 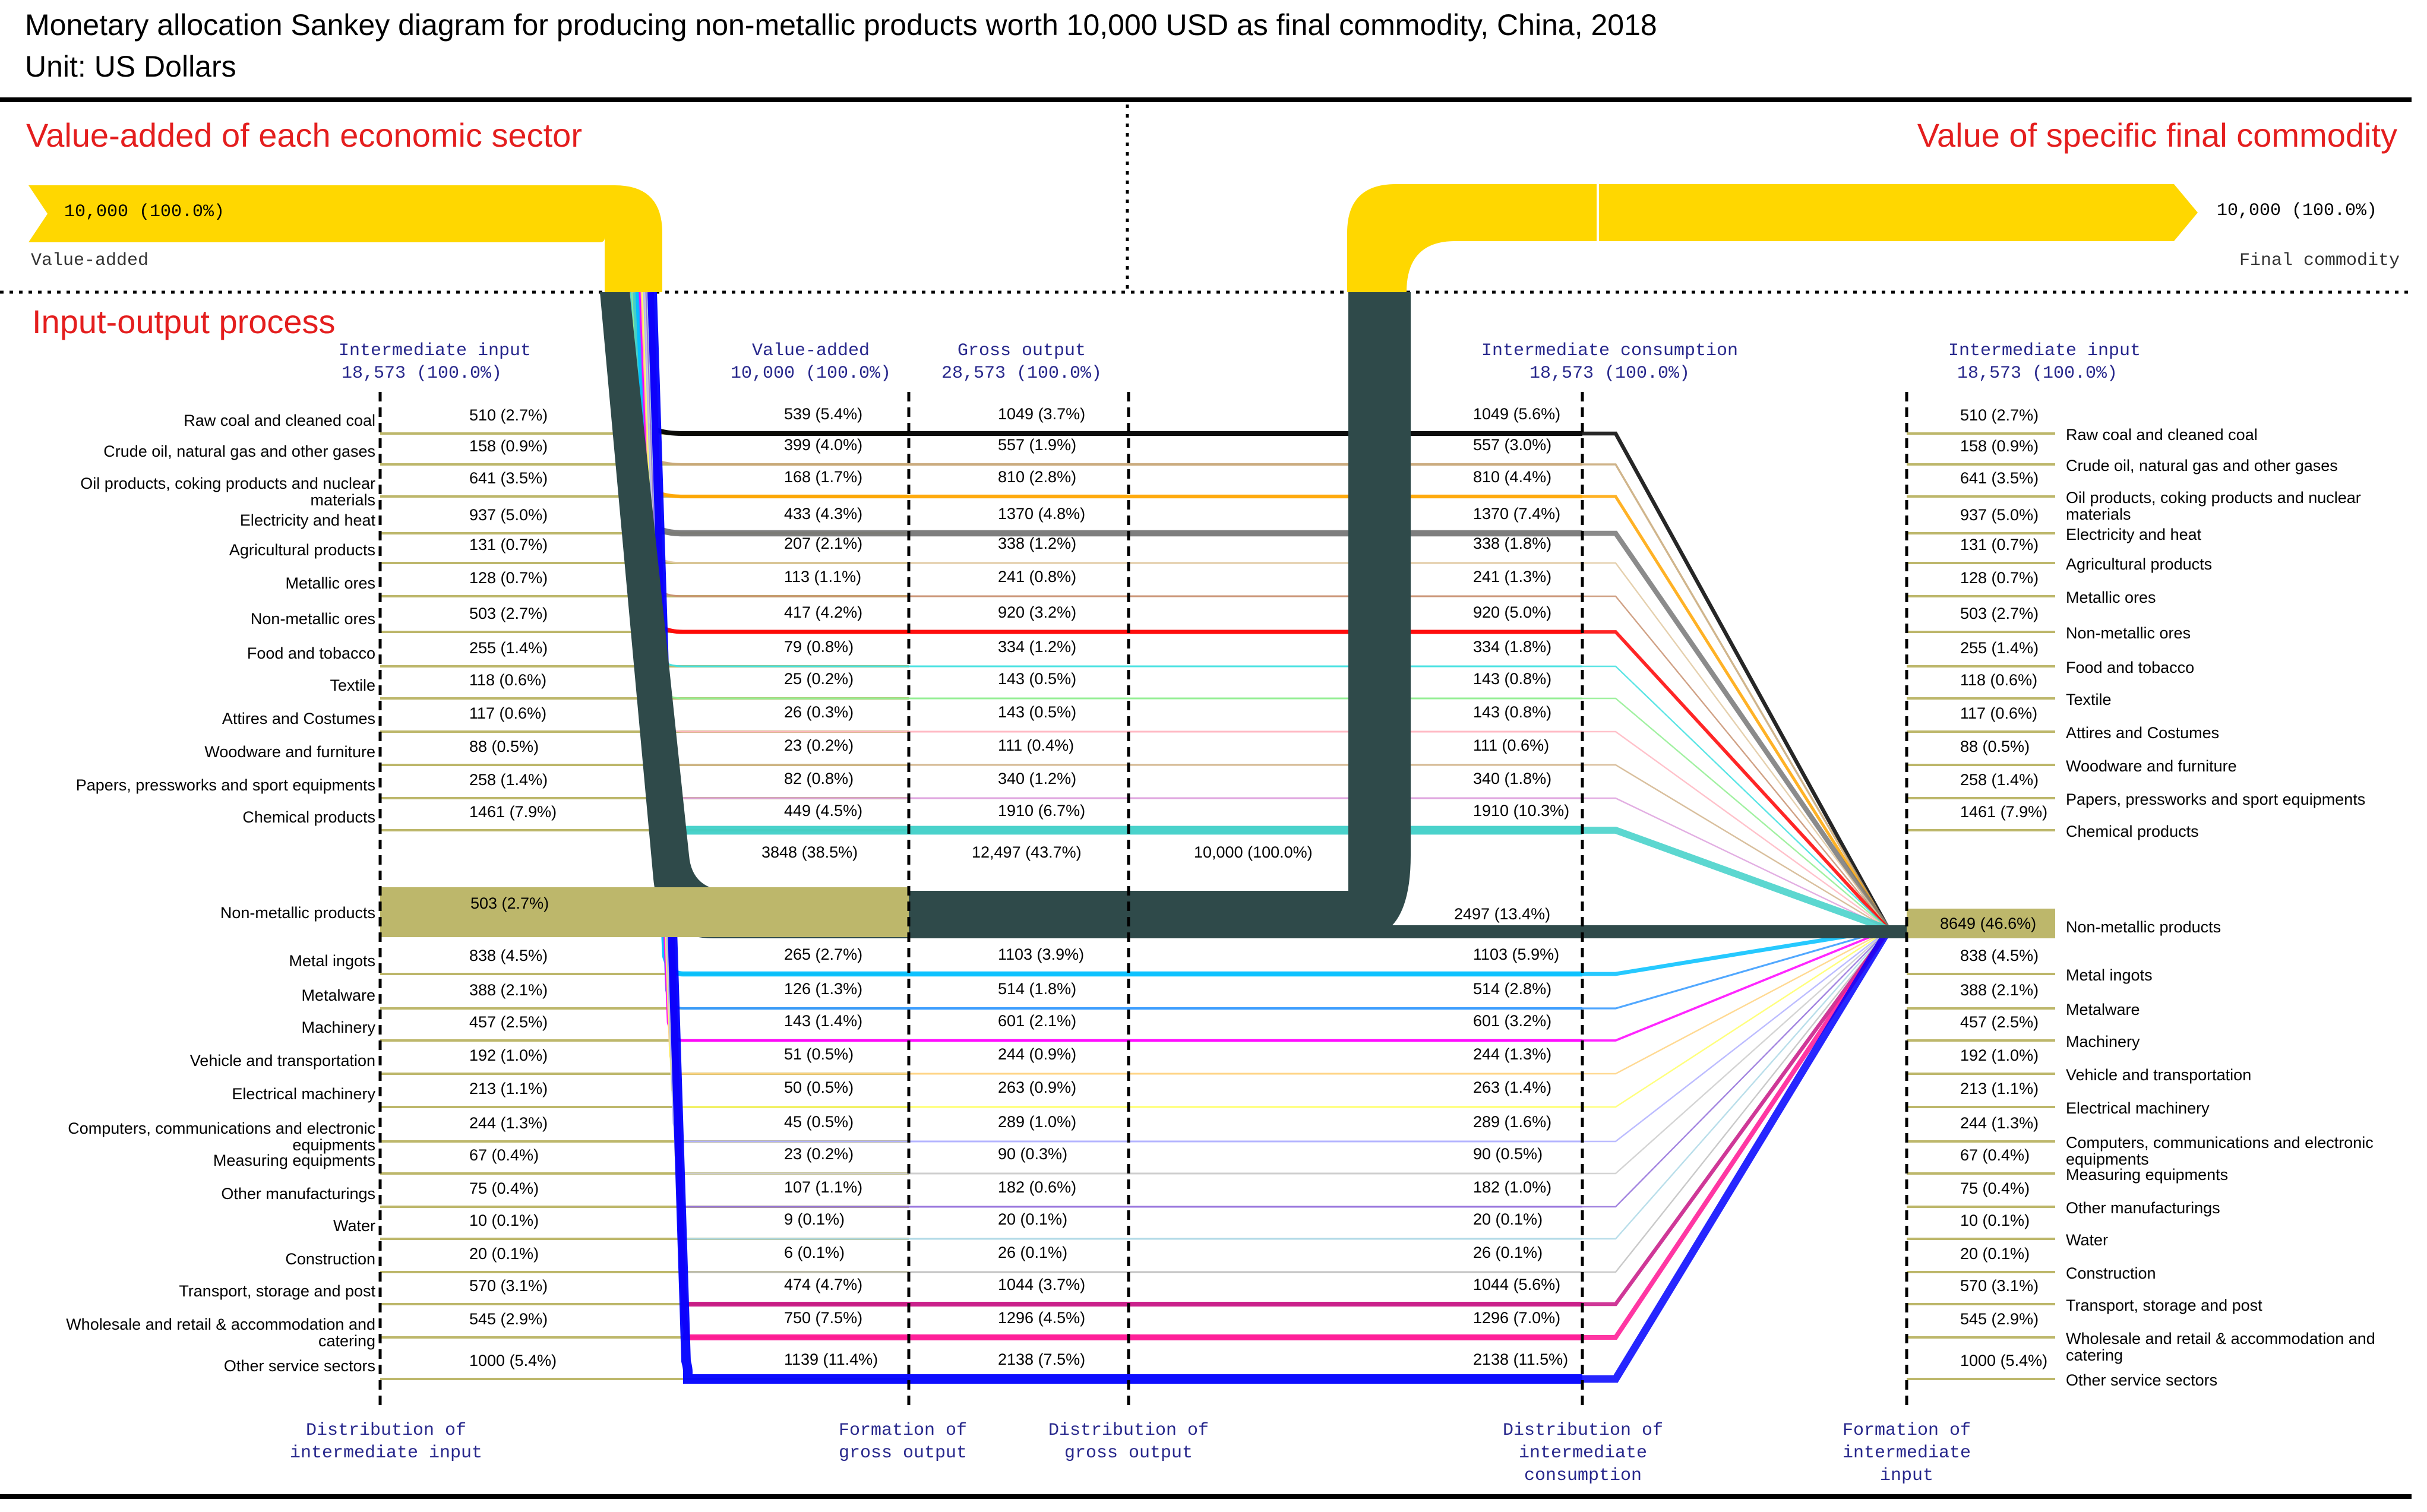 I want to click on sector-label-right: Machinery, so click(x=2103, y=1042).